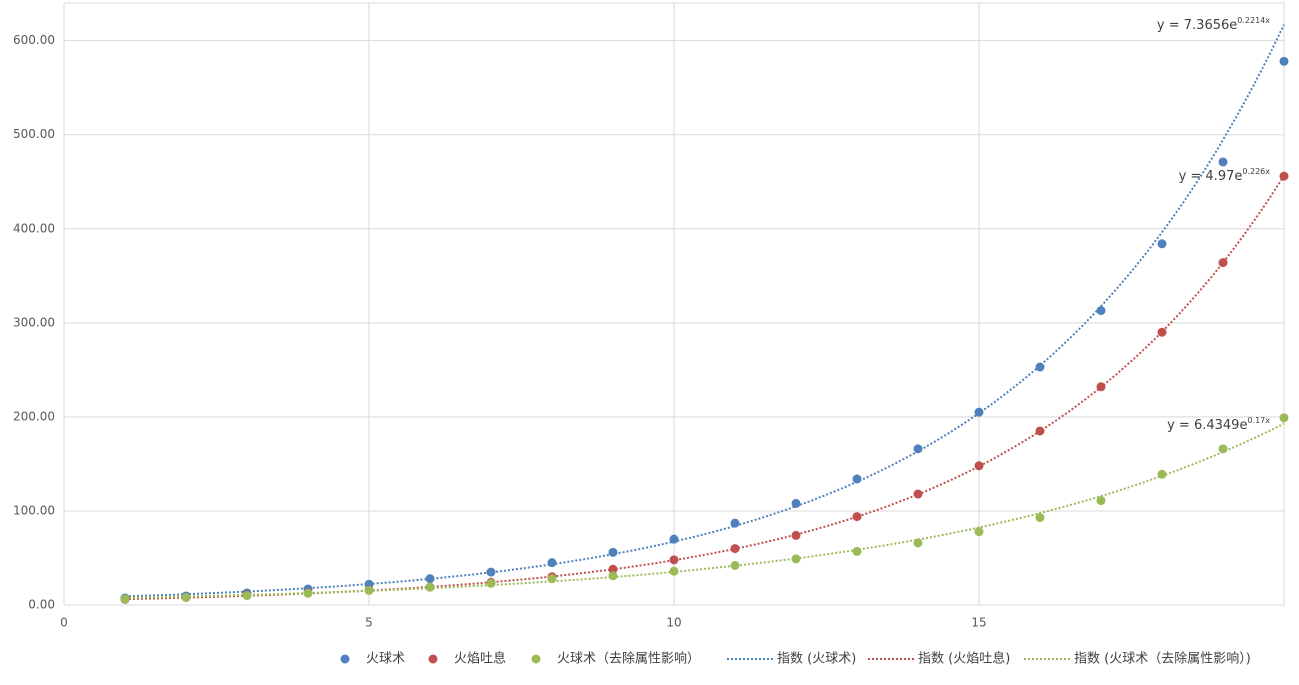 This screenshot has height=685, width=1299. What do you see at coordinates (1253, 20) in the screenshot?
I see `equation-exponent: 0.2214x` at bounding box center [1253, 20].